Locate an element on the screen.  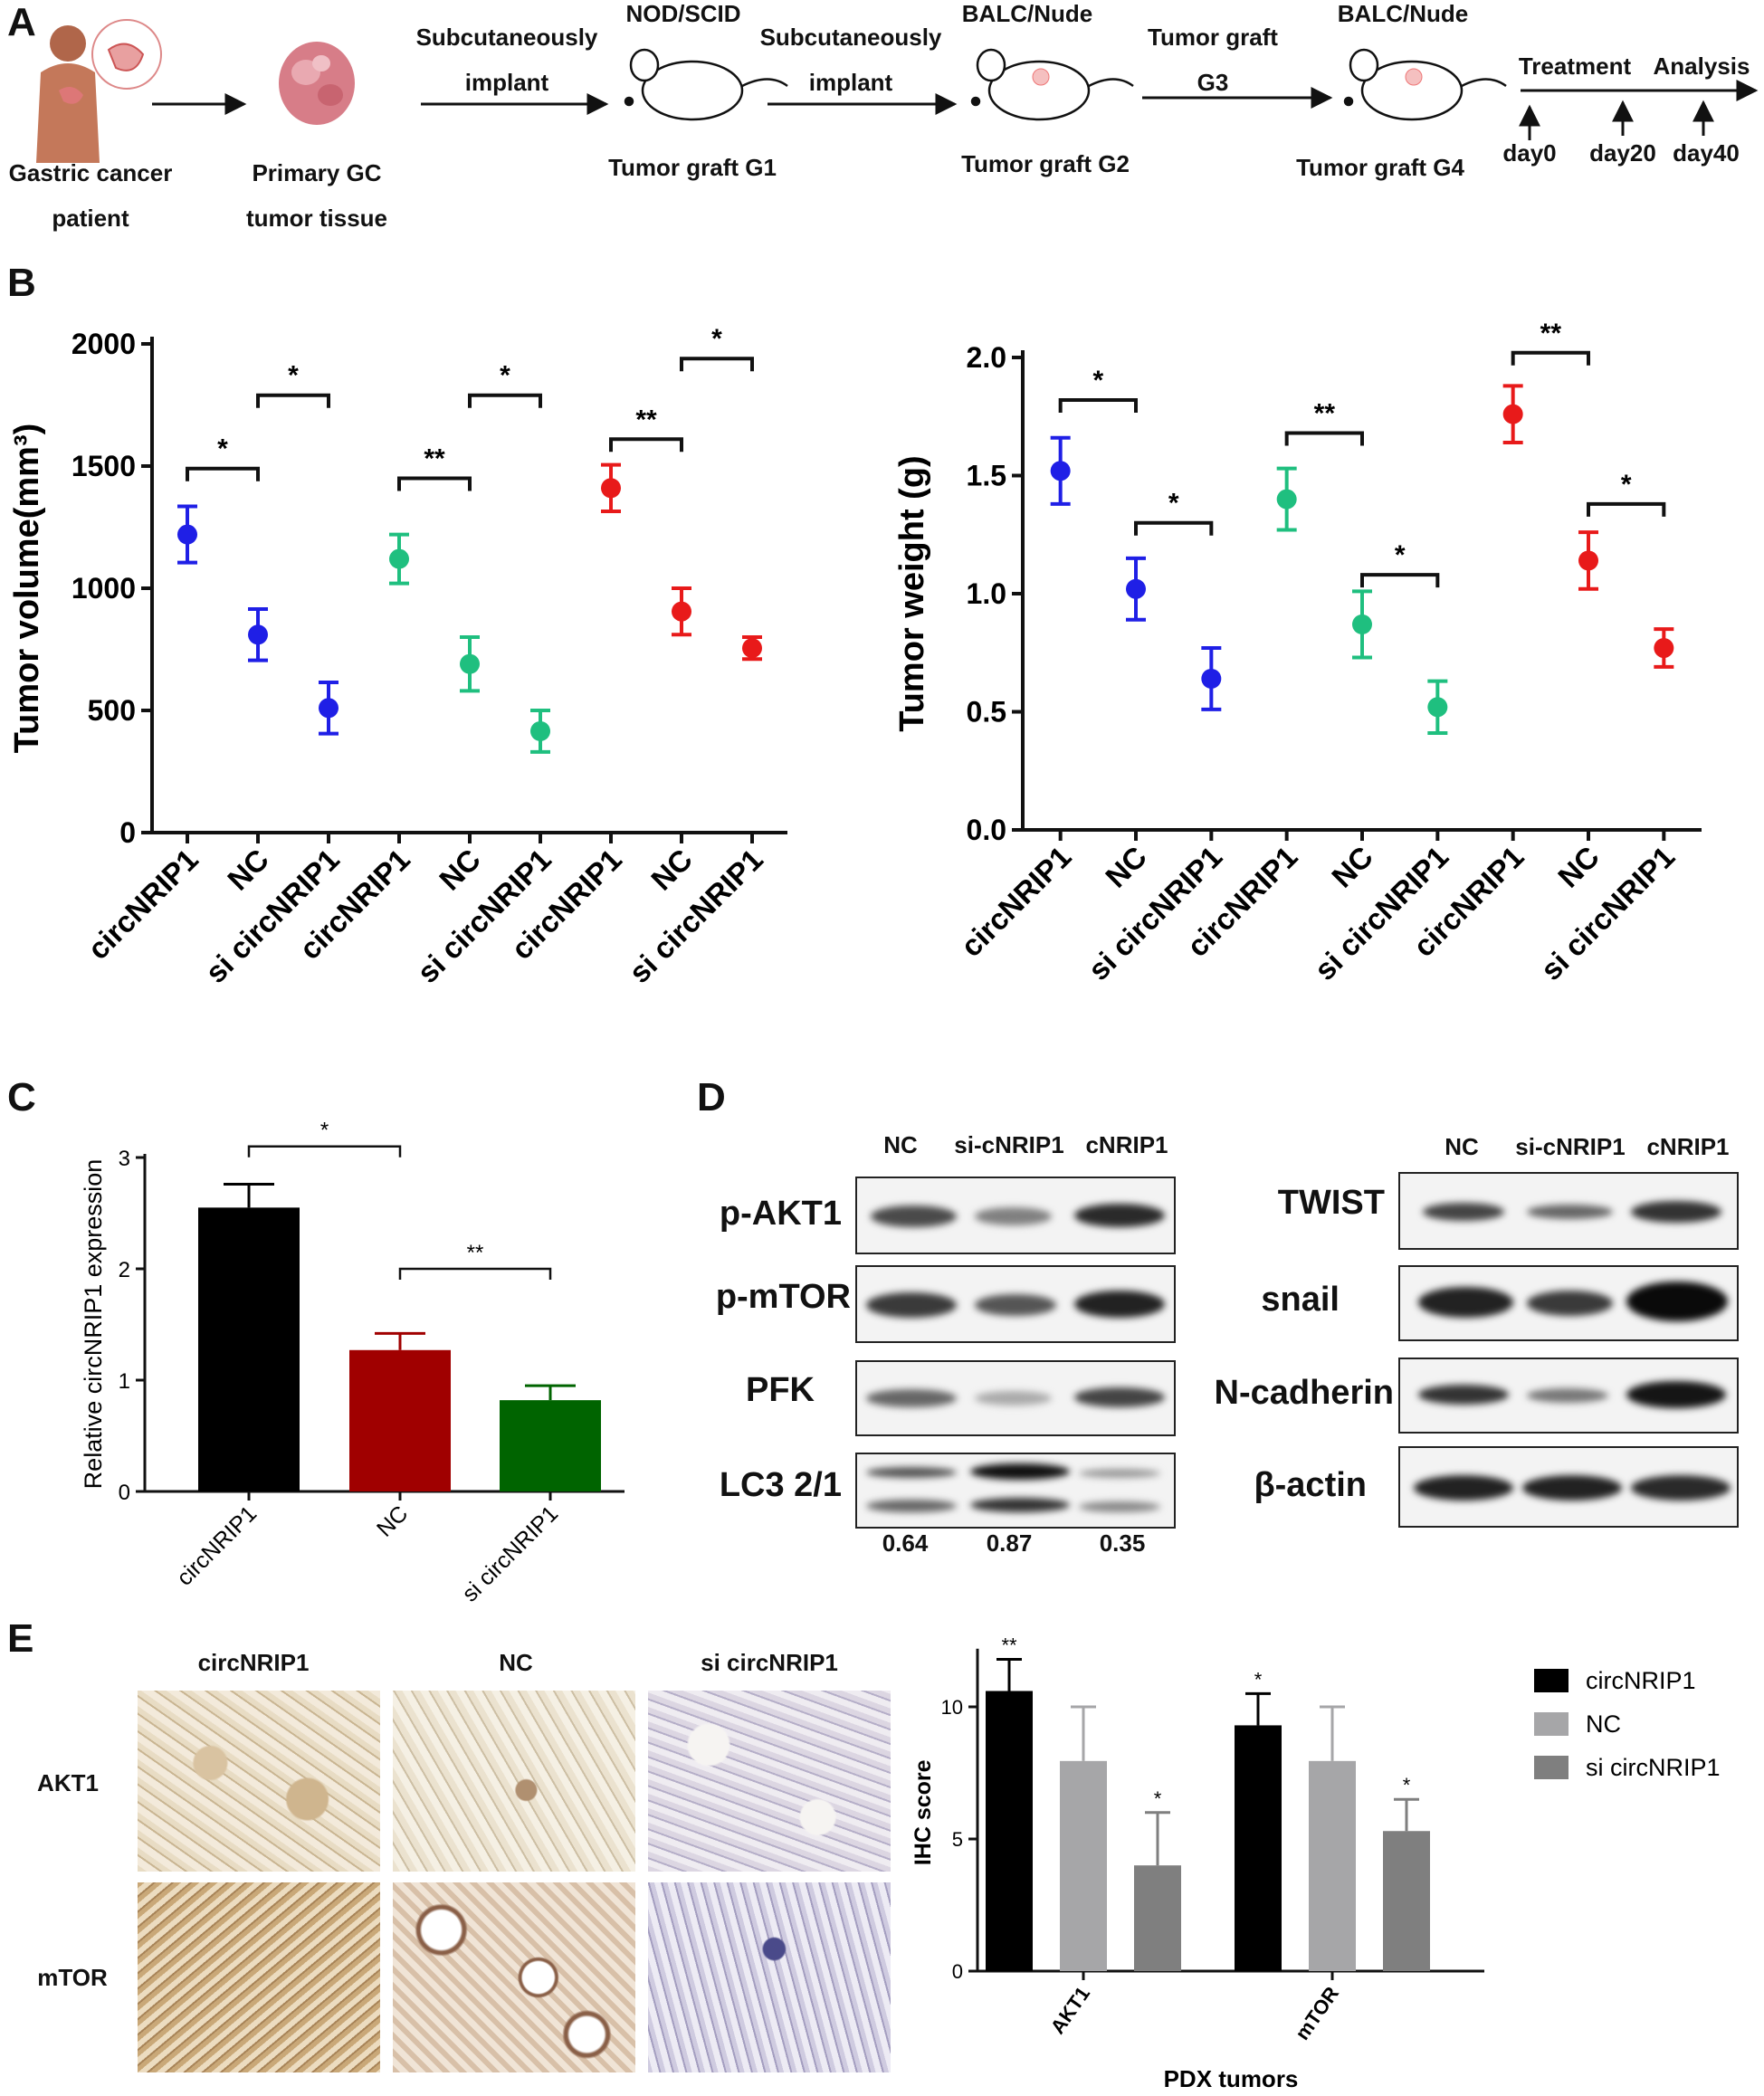
y-tick-label: 5 is located at coordinates (957, 1840).